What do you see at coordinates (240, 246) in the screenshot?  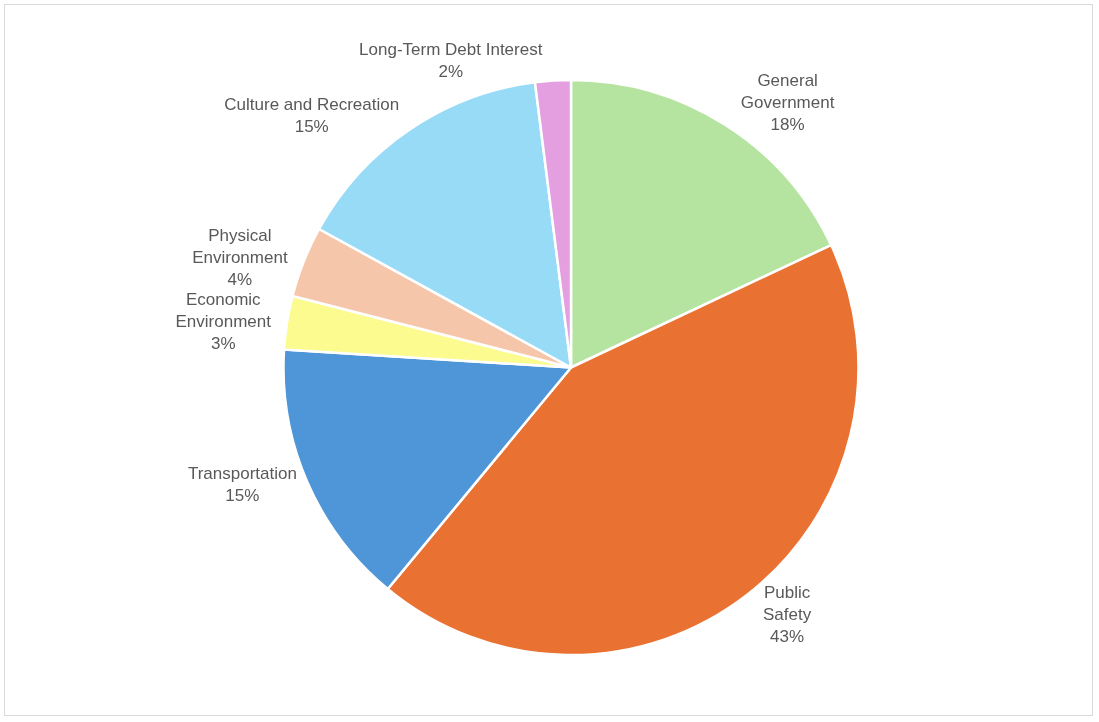 I see `slice-label: Physical Environment` at bounding box center [240, 246].